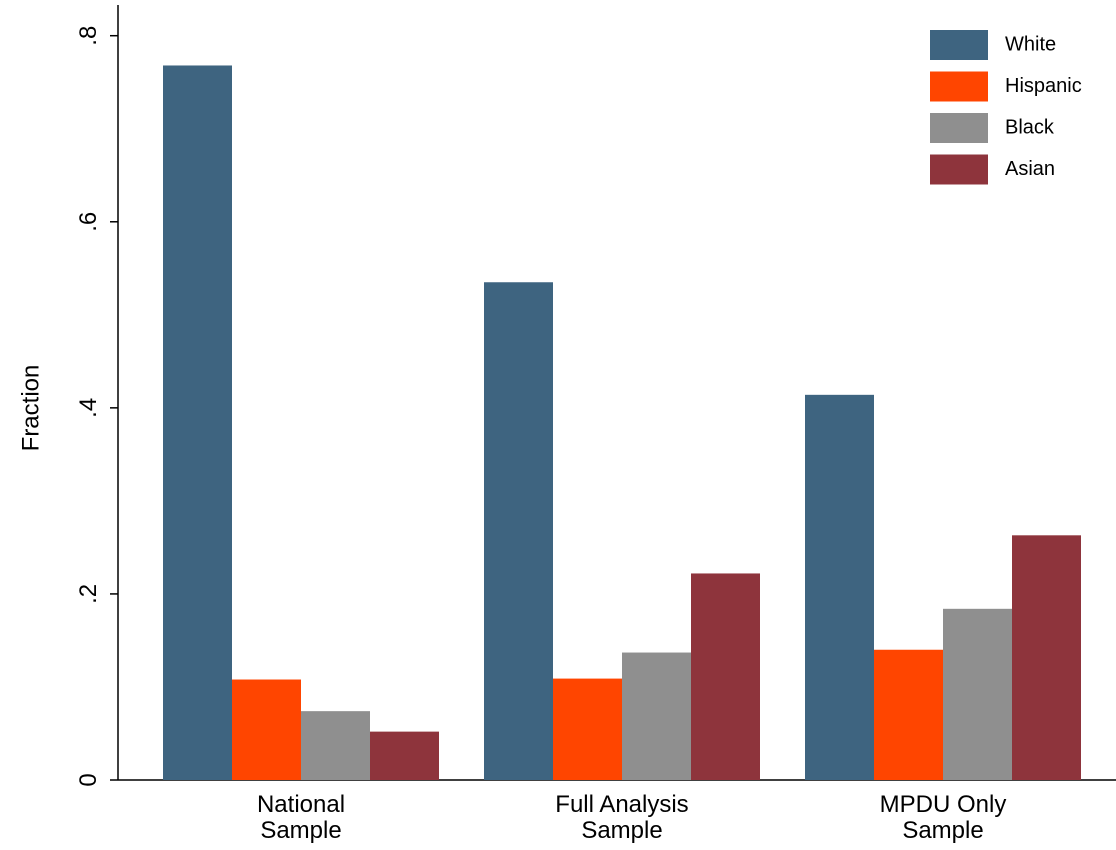  I want to click on y-tick-label: .2, so click(88, 594).